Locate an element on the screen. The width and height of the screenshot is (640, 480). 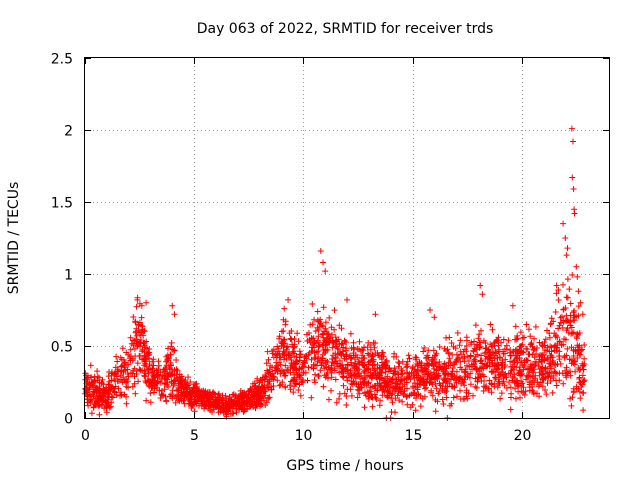
x-tick-label: 0 is located at coordinates (85, 436).